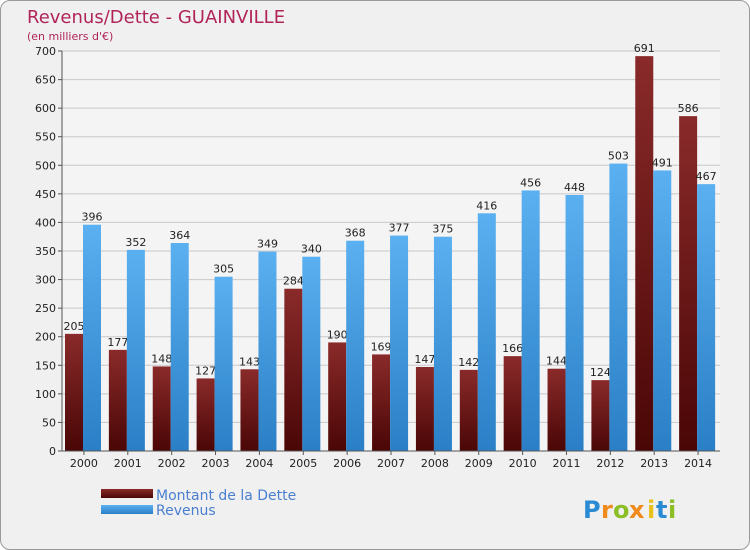  I want to click on x-tick-label: 2003, so click(216, 463).